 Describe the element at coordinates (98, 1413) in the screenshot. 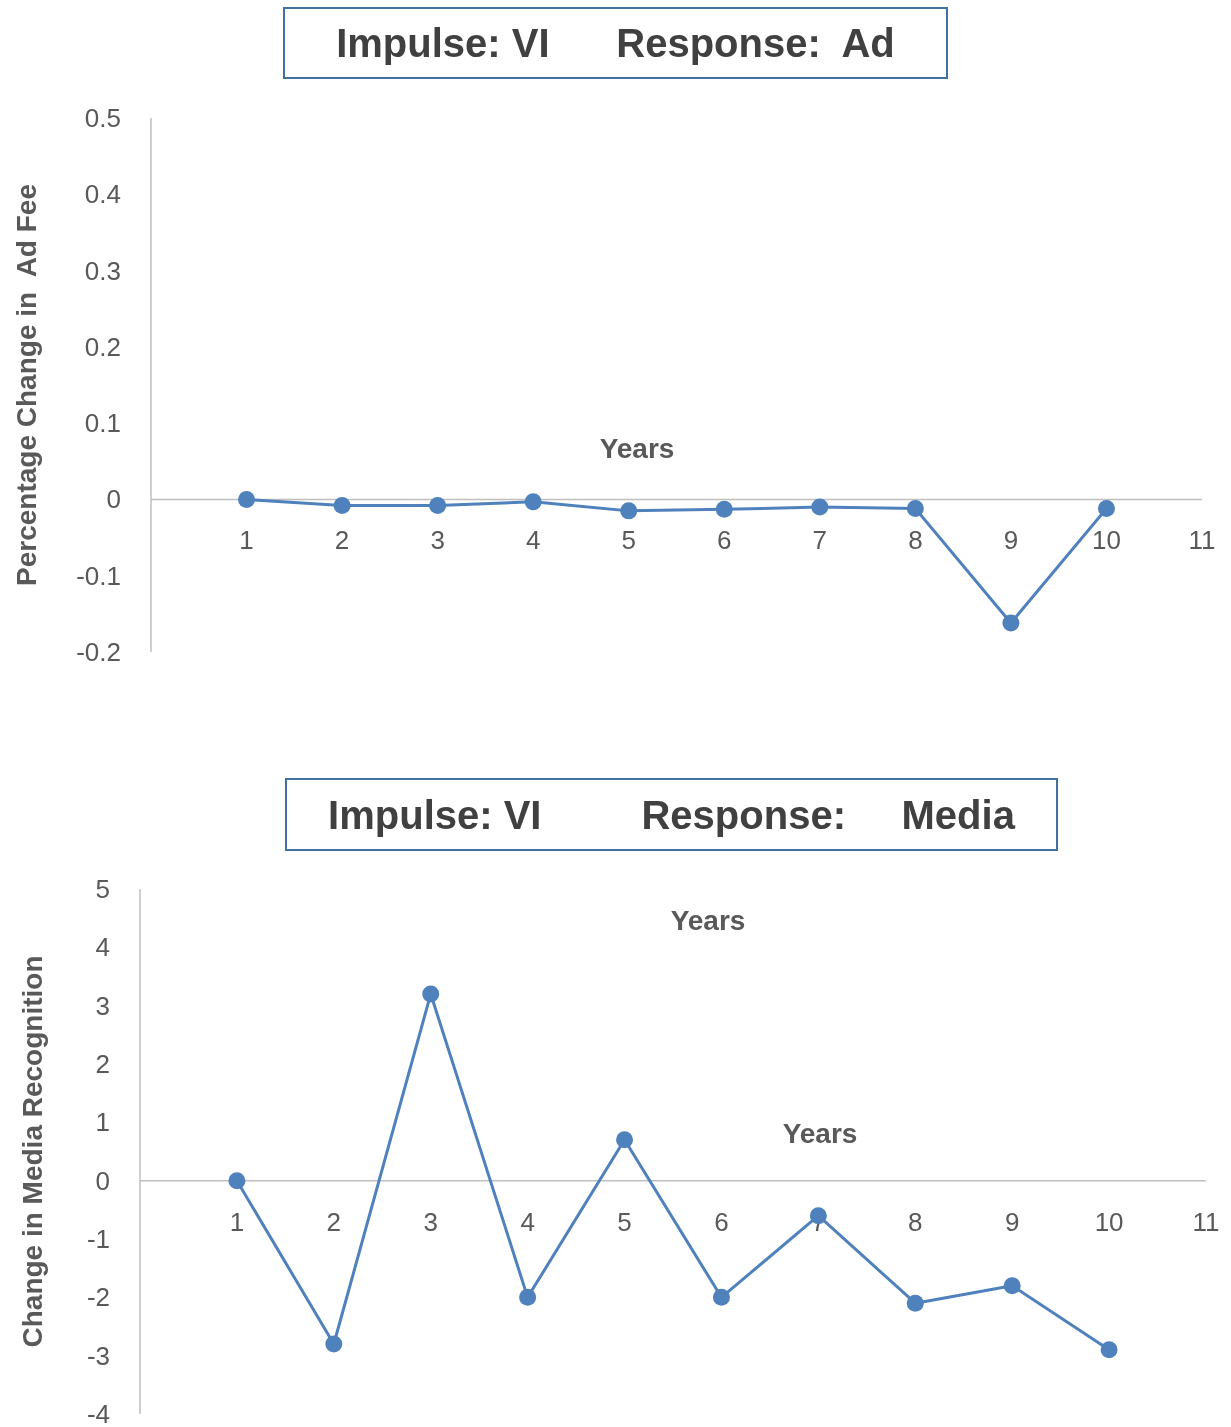

I see `y-tick-label: -4` at that location.